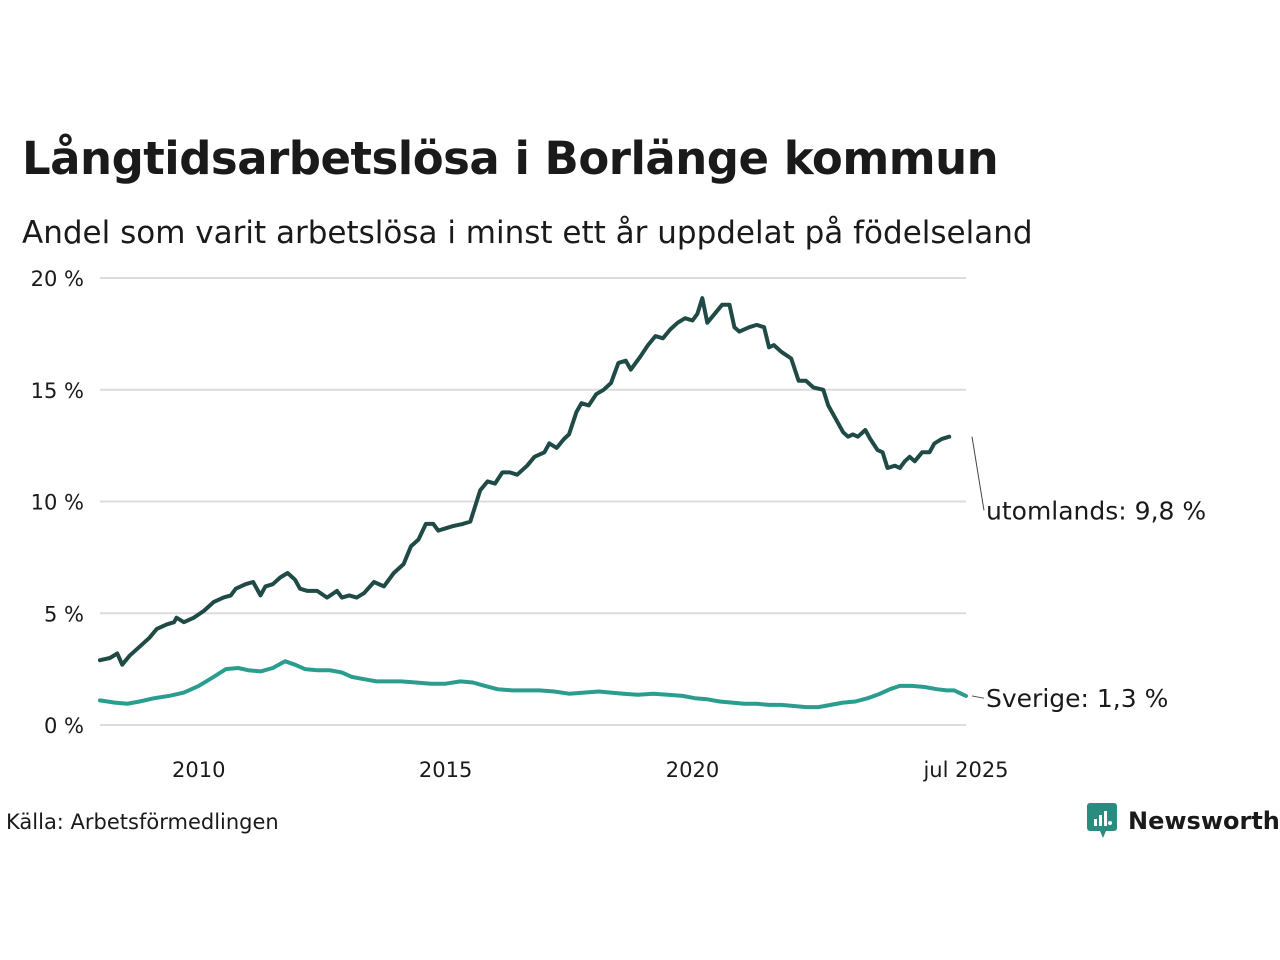 The width and height of the screenshot is (1280, 960). What do you see at coordinates (445, 770) in the screenshot?
I see `x-tick-label: 2015` at bounding box center [445, 770].